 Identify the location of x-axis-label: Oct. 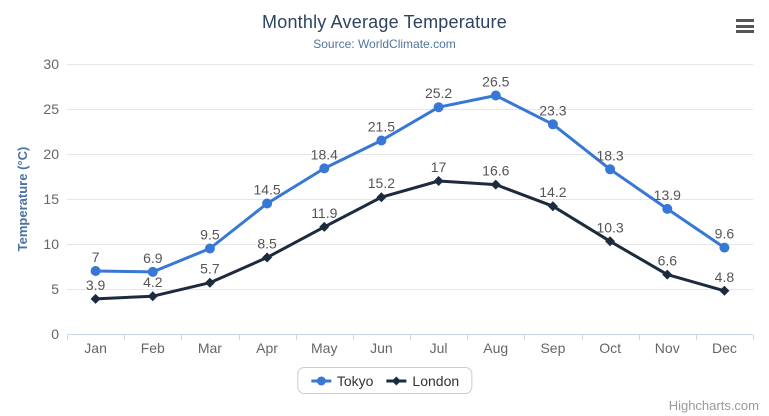
(610, 348).